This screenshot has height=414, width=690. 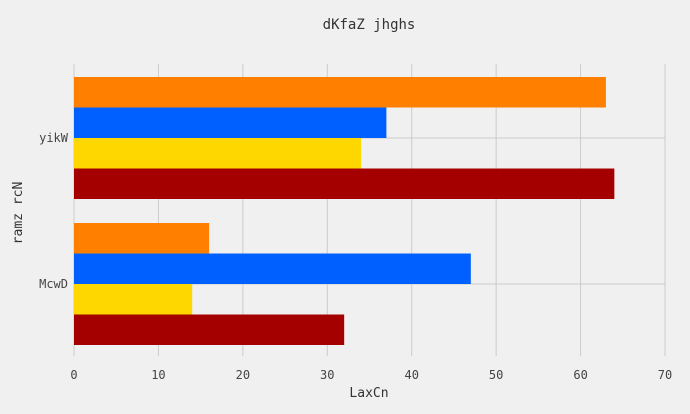 I want to click on x-tick-label: 50, so click(x=496, y=375).